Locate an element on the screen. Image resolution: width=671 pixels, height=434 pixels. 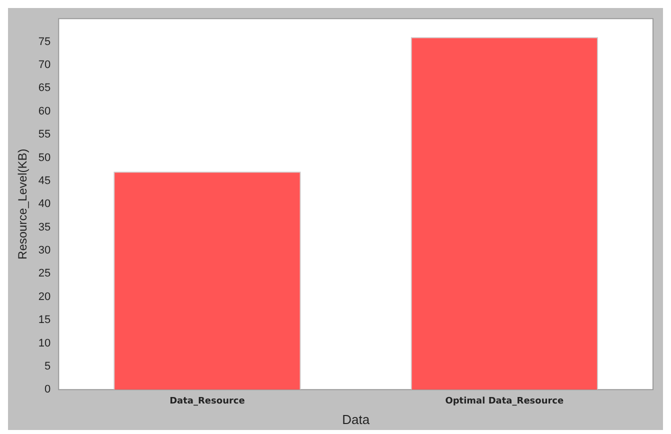
y-tick-label: 25 is located at coordinates (44, 274).